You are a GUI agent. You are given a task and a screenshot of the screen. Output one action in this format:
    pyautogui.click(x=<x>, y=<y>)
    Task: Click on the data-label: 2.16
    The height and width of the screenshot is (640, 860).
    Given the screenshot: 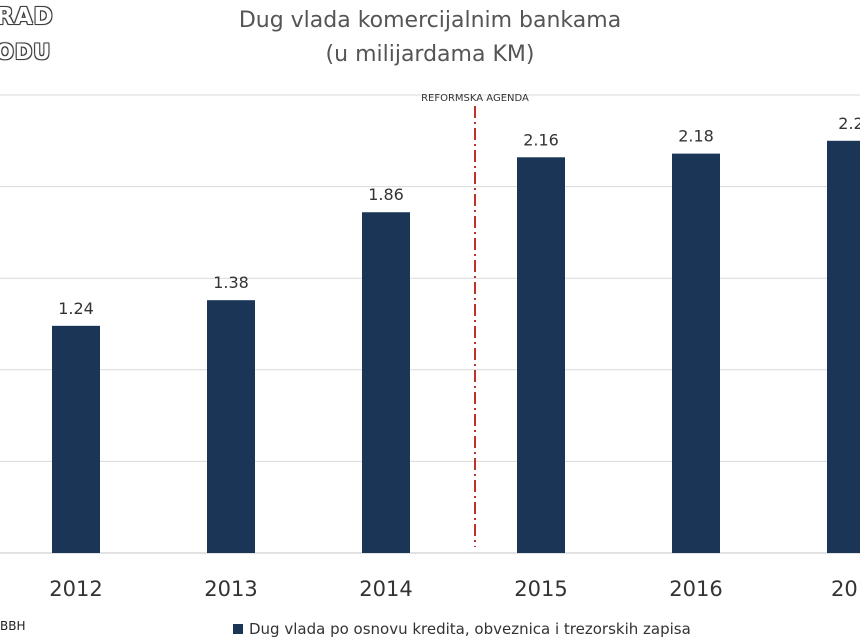 What is the action you would take?
    pyautogui.click(x=541, y=139)
    